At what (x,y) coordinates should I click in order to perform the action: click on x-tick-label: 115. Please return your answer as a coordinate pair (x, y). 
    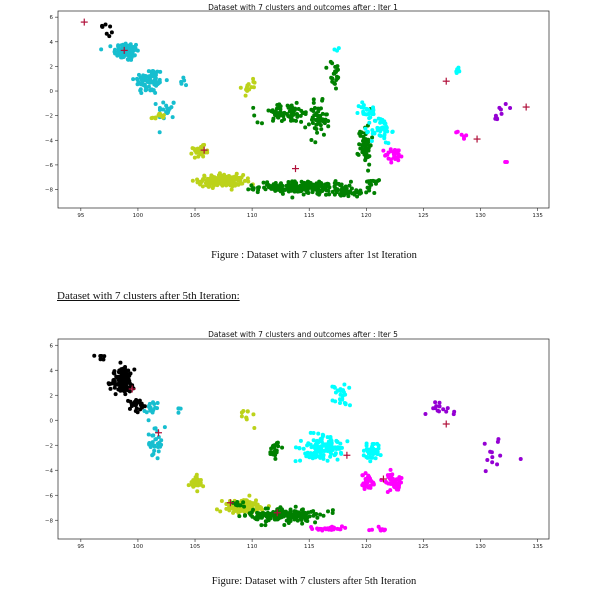
    Looking at the image, I should click on (309, 216).